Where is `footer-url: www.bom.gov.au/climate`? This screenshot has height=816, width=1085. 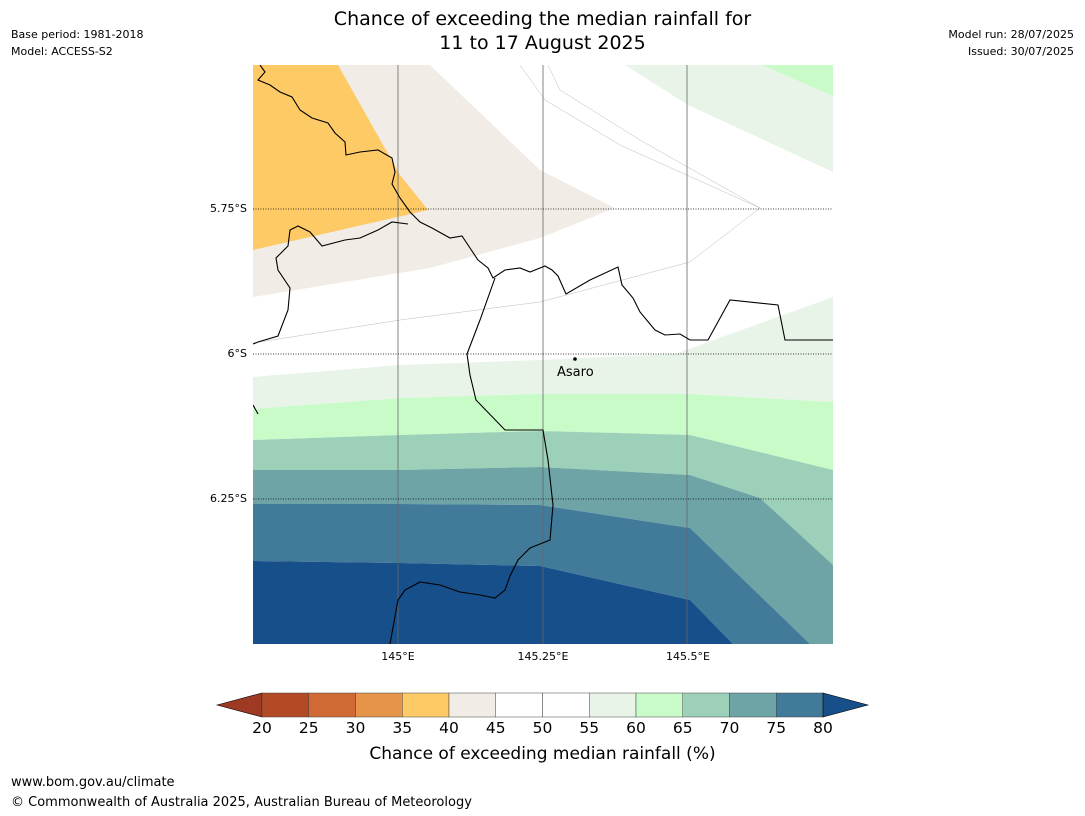
footer-url: www.bom.gov.au/climate is located at coordinates (93, 782).